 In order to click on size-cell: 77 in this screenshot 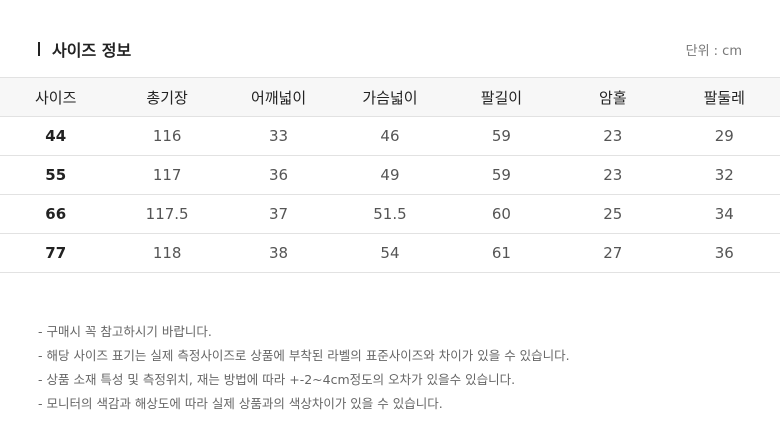, I will do `click(56, 253)`.